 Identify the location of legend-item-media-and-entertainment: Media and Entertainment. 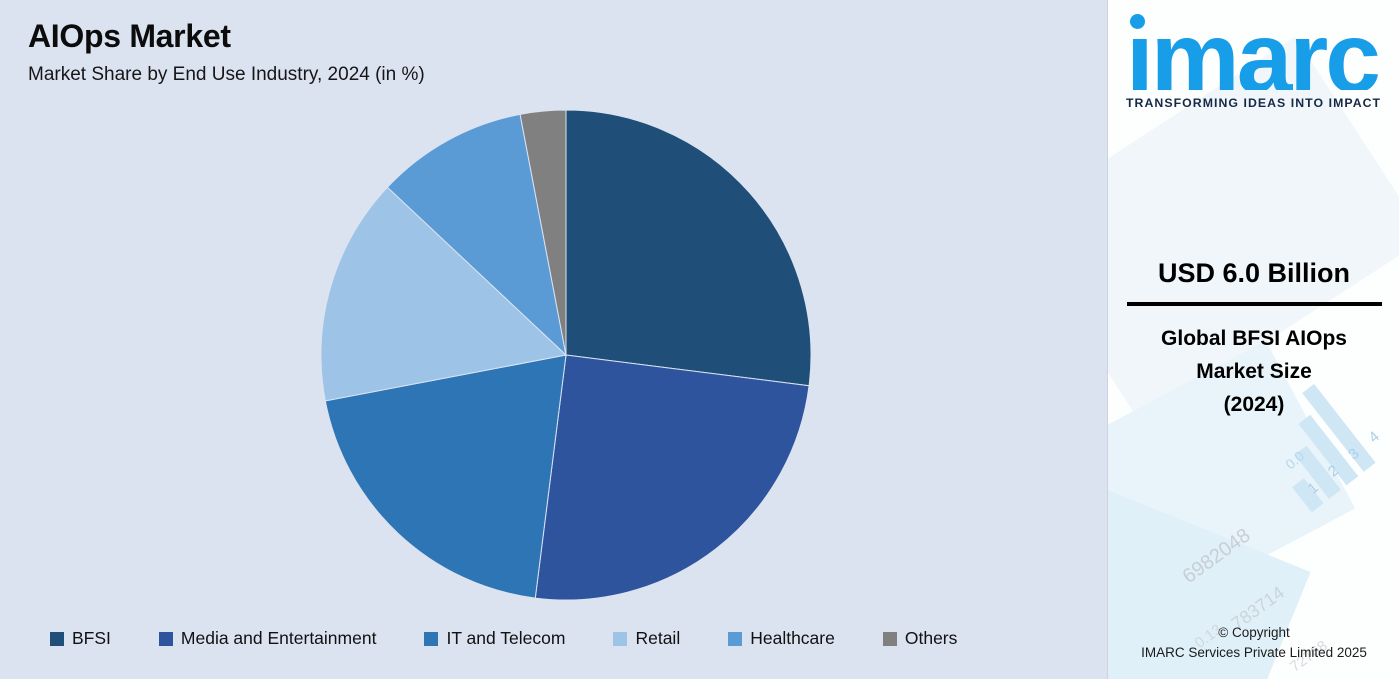
(267, 638).